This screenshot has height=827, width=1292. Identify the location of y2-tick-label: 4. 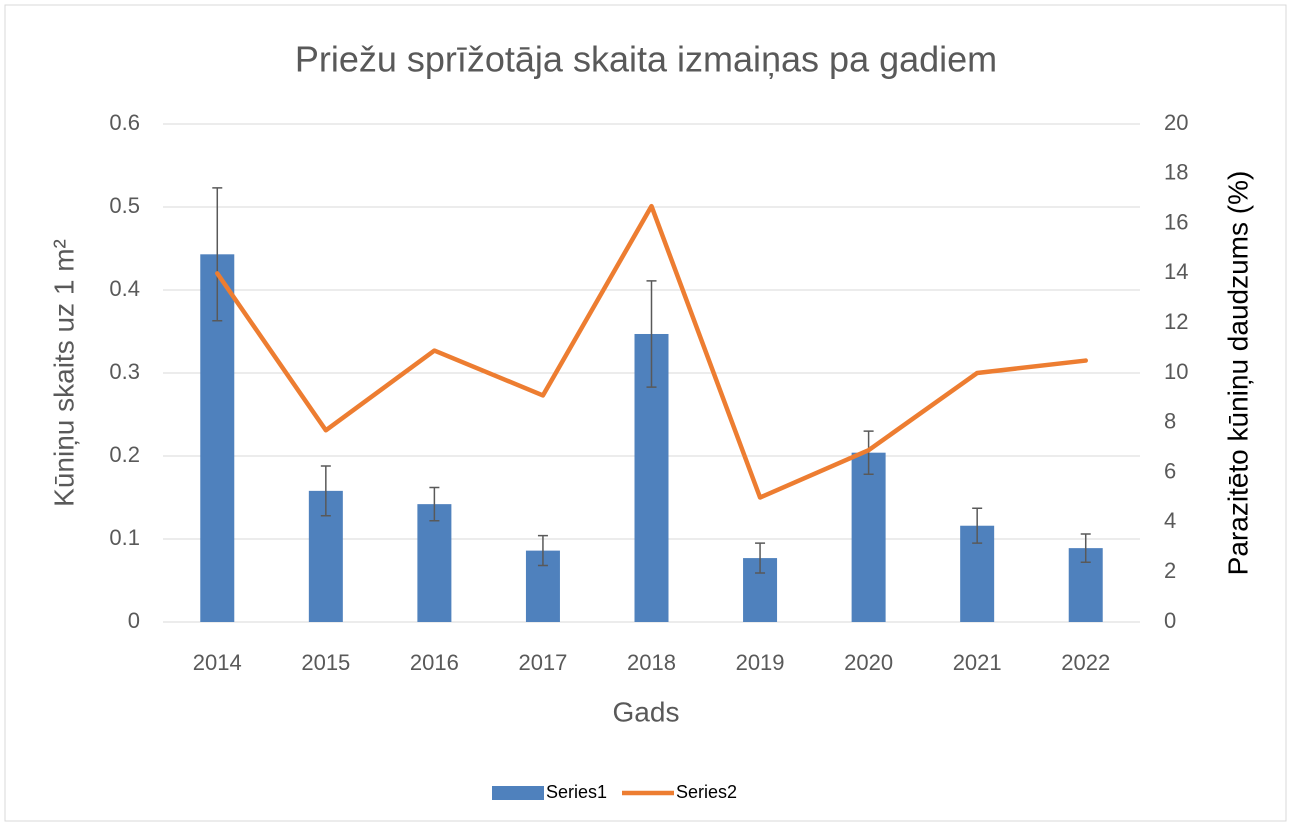
(1170, 520).